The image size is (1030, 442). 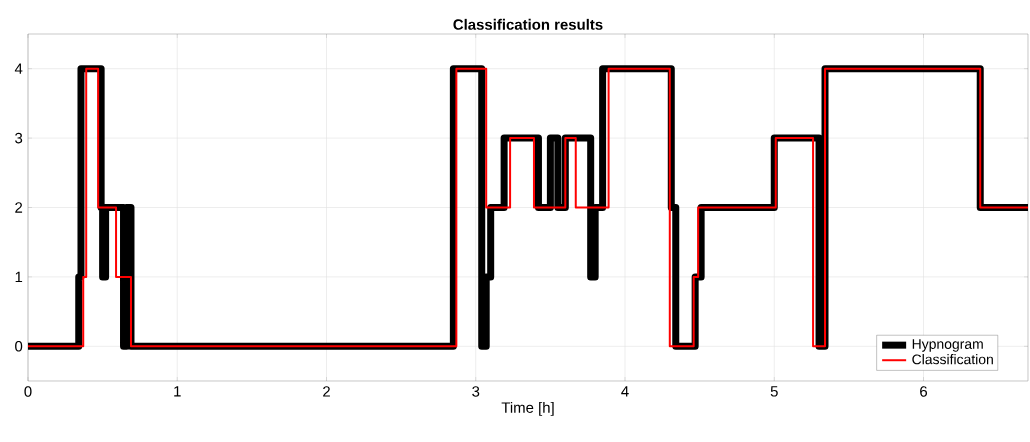 What do you see at coordinates (774, 391) in the screenshot?
I see `x-tick-label: 5` at bounding box center [774, 391].